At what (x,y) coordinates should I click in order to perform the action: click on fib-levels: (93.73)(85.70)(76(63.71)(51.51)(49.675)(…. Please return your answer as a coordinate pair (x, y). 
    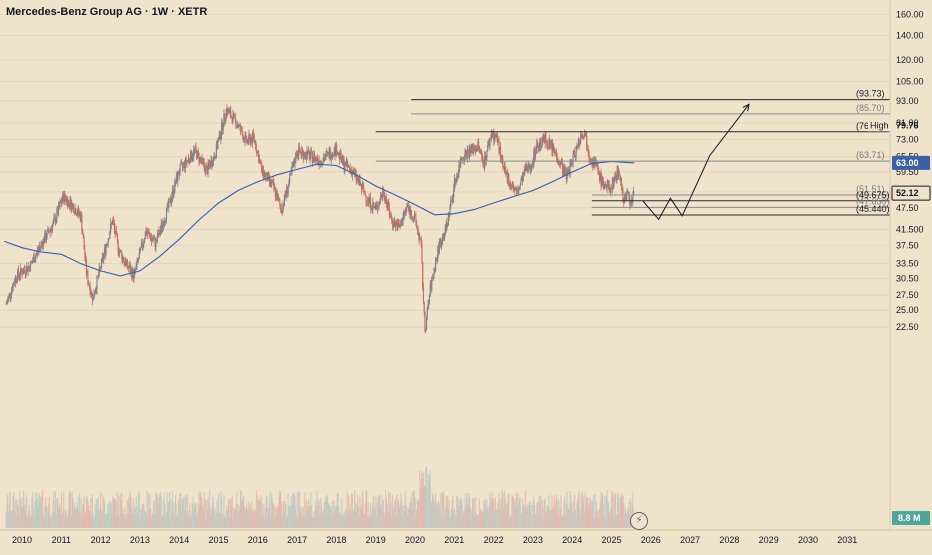
    Looking at the image, I should click on (632, 152).